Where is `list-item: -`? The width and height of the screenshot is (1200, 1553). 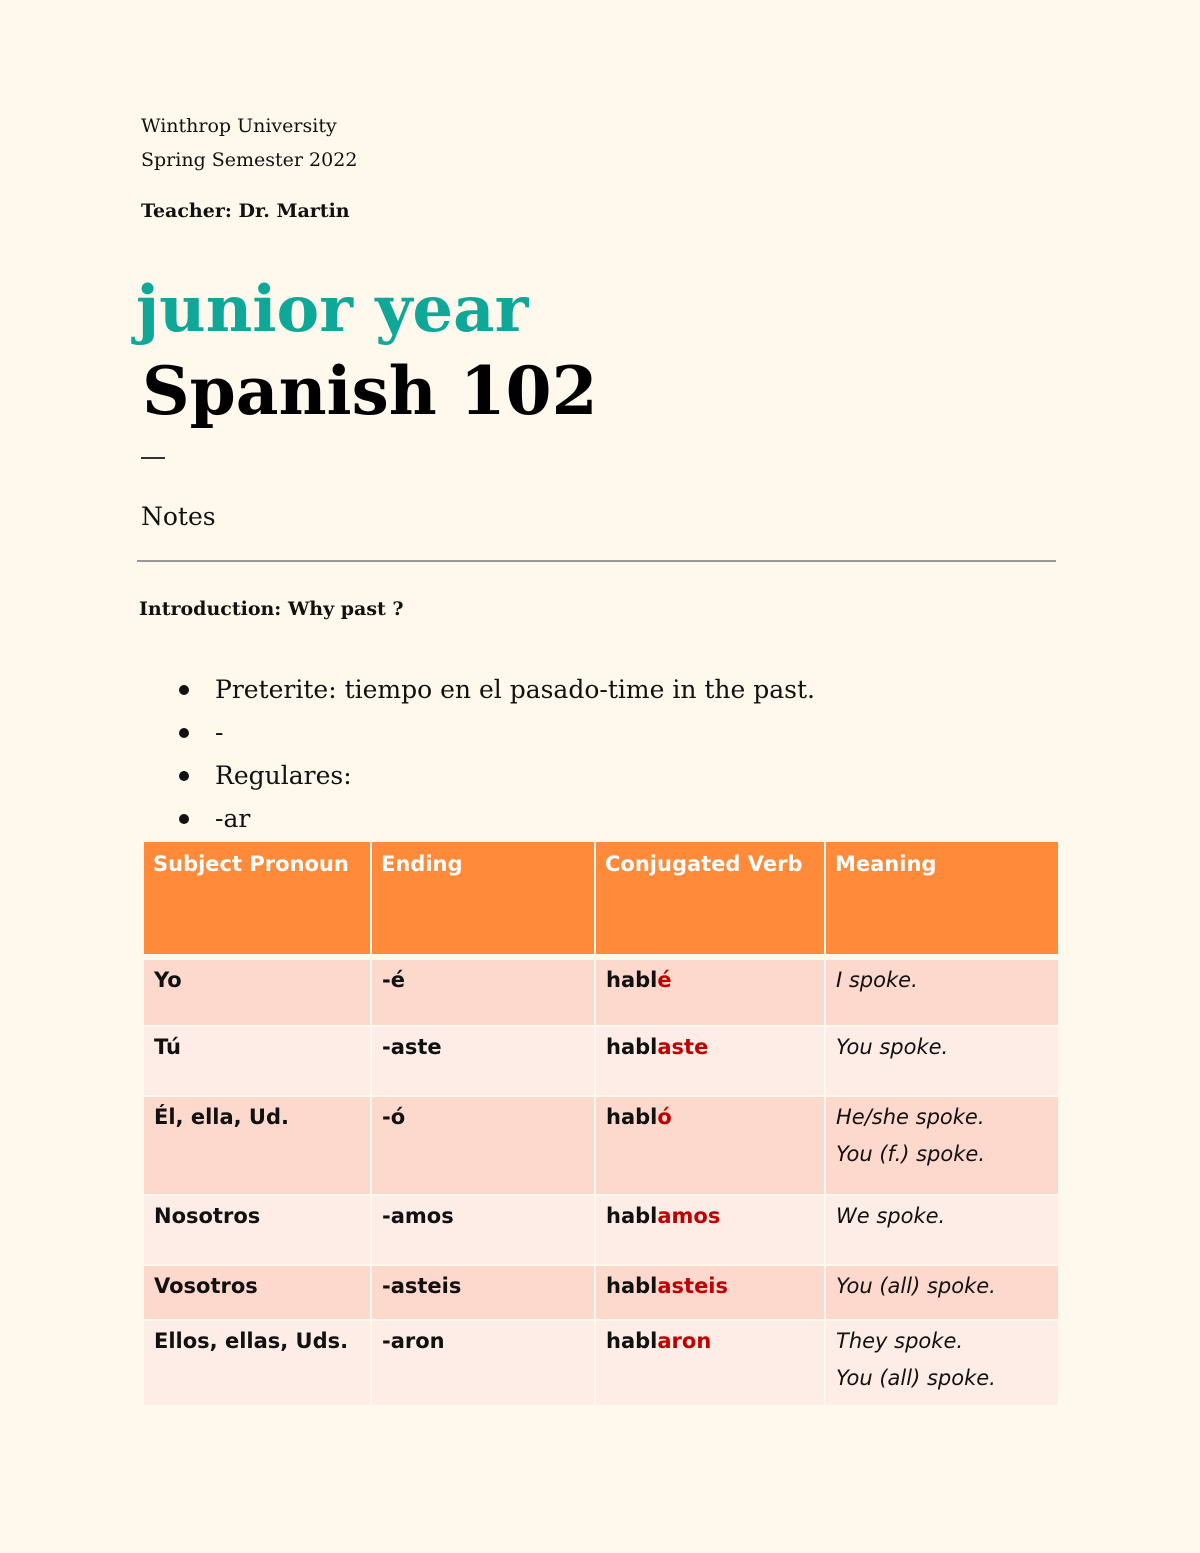
list-item: - is located at coordinates (495, 732).